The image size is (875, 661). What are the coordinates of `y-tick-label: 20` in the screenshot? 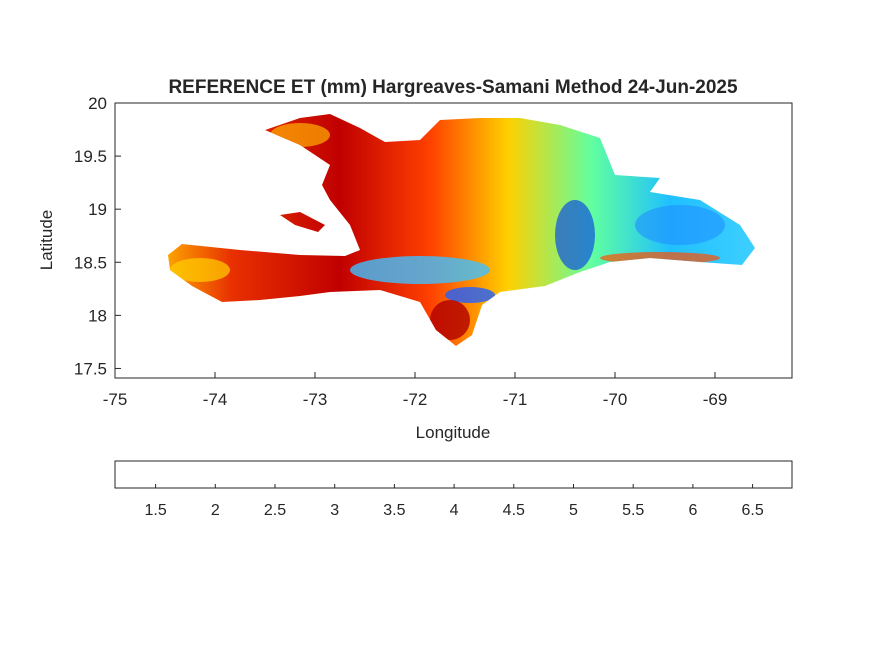 It's located at (97, 103).